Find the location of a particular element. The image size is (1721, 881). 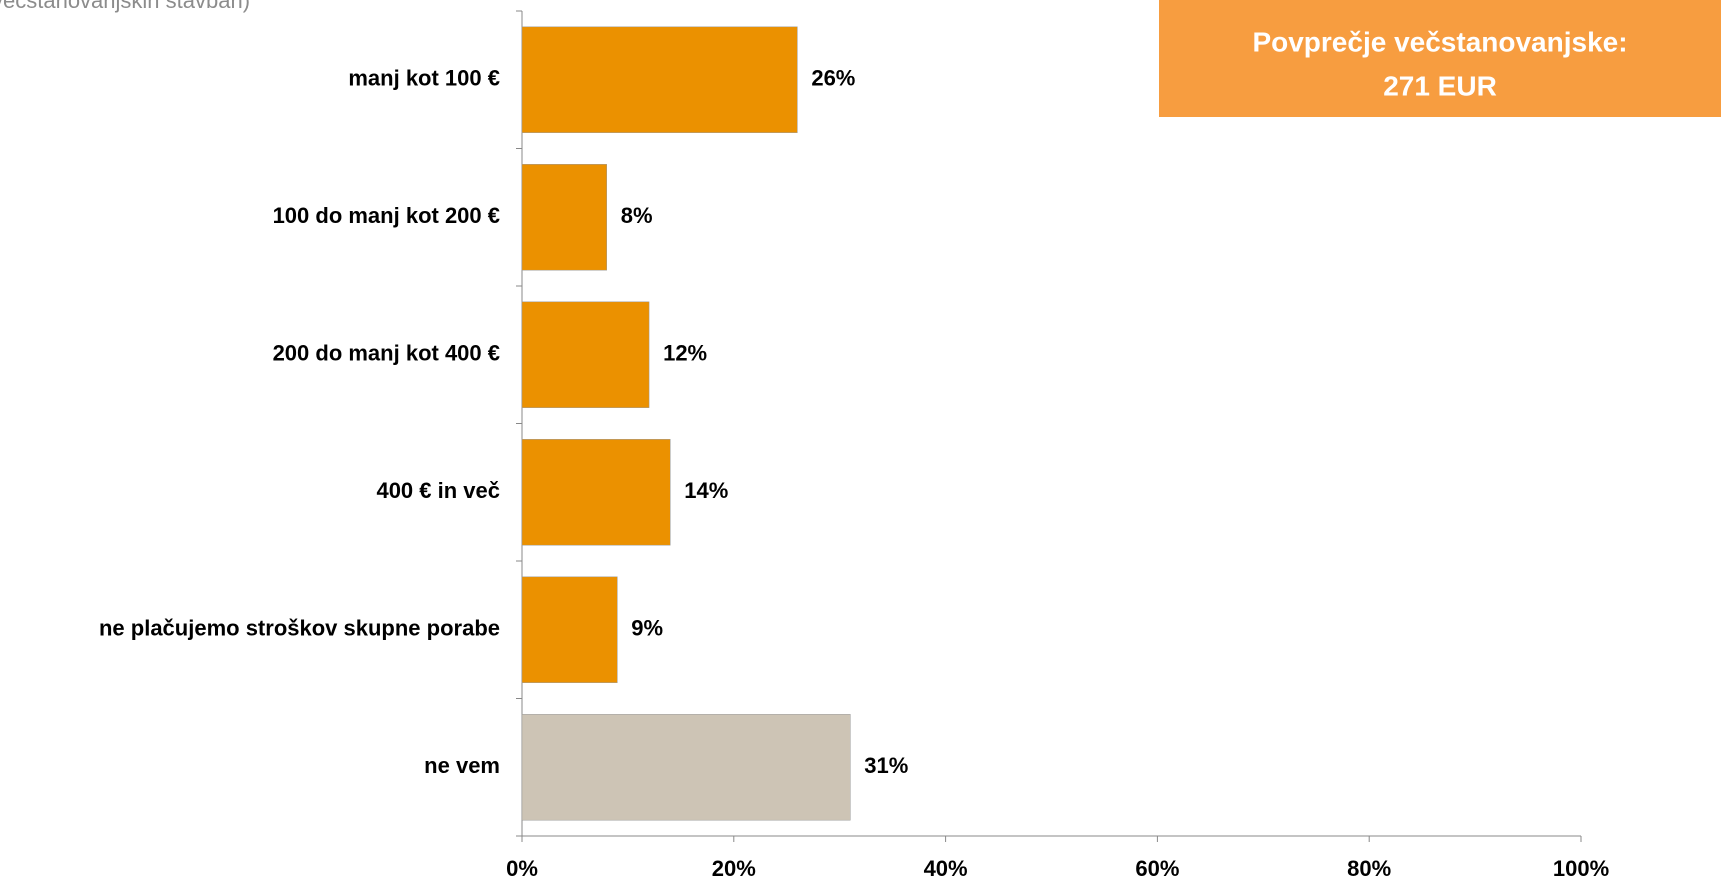

value-label: 31% is located at coordinates (886, 765).